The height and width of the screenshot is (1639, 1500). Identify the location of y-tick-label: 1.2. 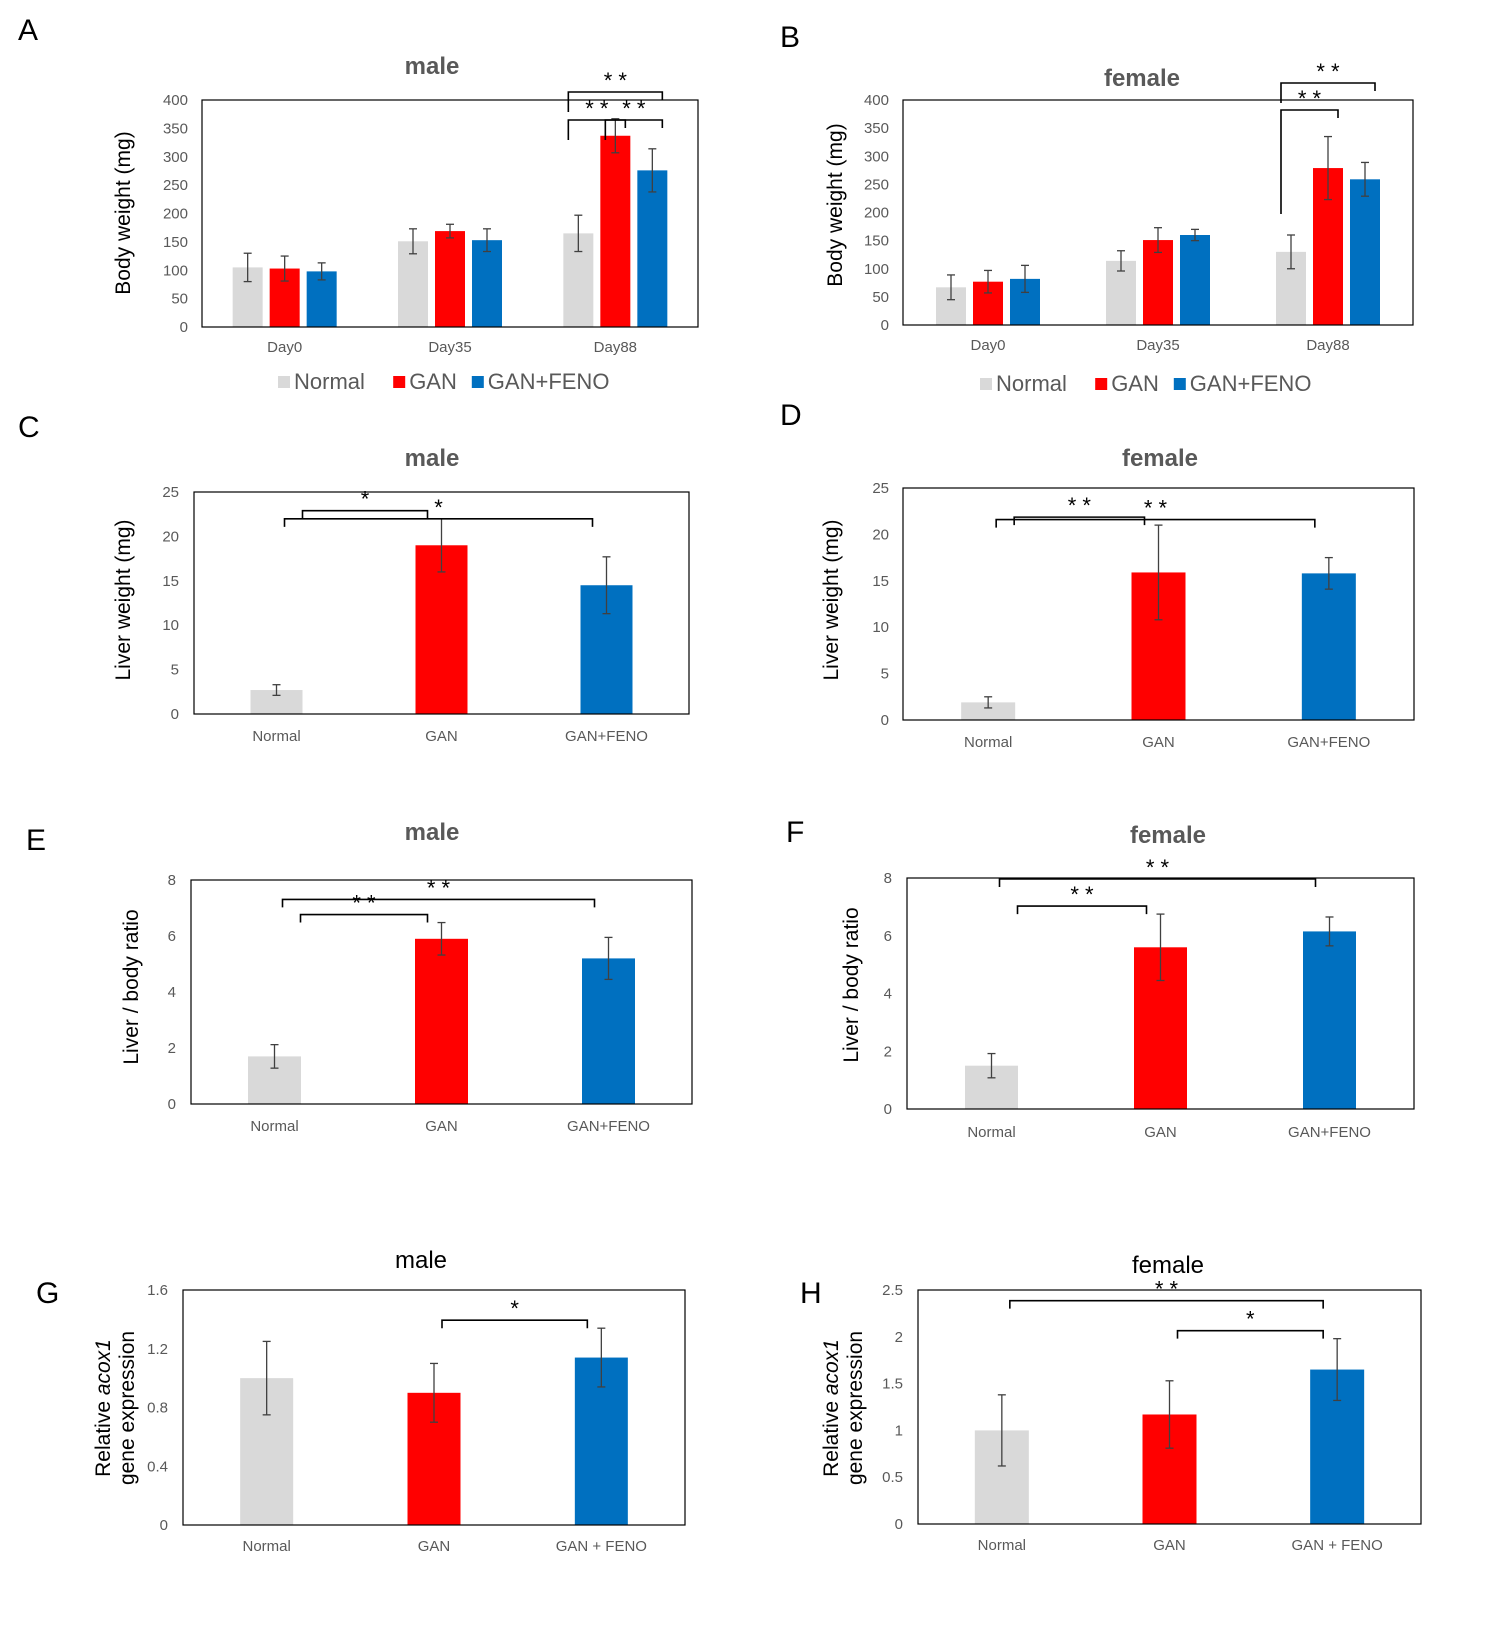
(157, 1349).